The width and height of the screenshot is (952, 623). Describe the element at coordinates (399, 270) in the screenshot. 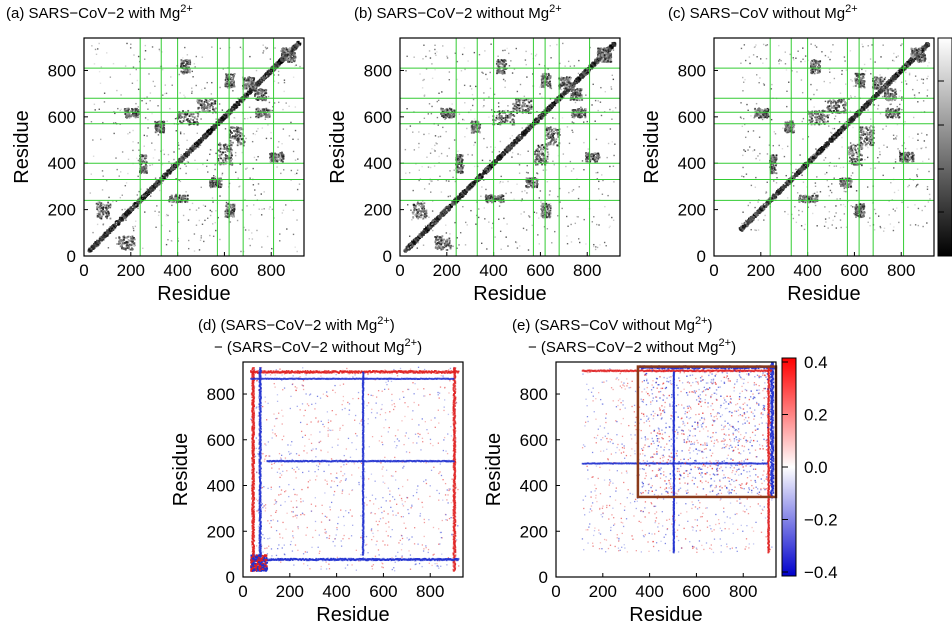

I see `x-tick-label-b-0: 0` at that location.